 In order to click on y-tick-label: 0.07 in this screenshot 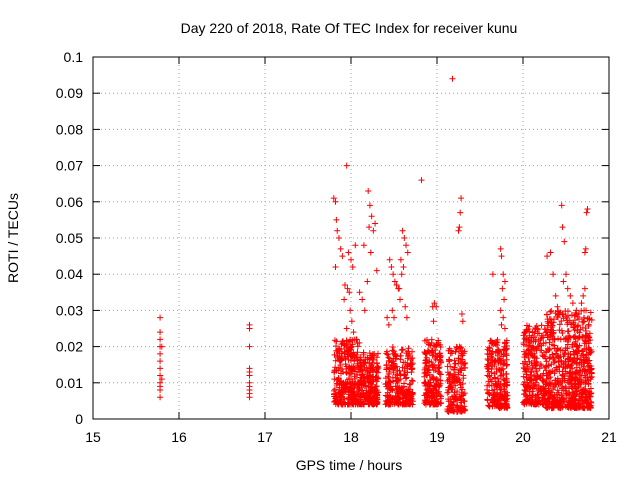, I will do `click(69, 166)`.